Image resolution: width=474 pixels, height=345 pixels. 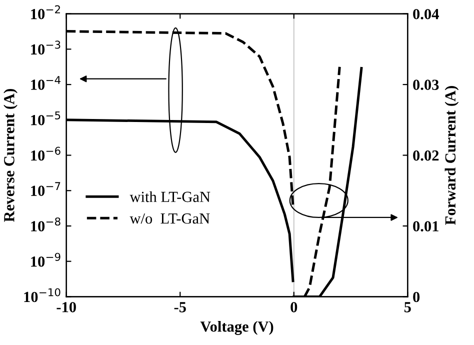 What do you see at coordinates (45, 83) in the screenshot?
I see `y-tick-label: 10$^{−4}$` at bounding box center [45, 83].